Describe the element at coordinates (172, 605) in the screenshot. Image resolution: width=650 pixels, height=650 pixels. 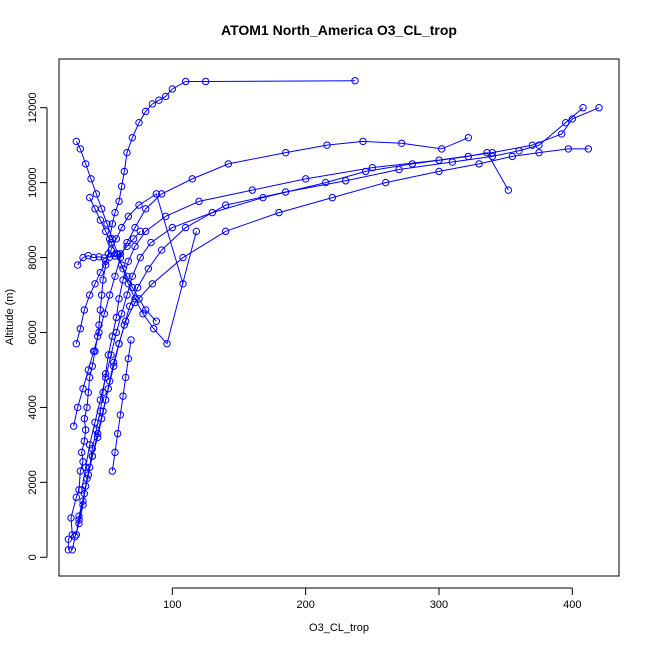
I see `x-tick-label: 100` at that location.